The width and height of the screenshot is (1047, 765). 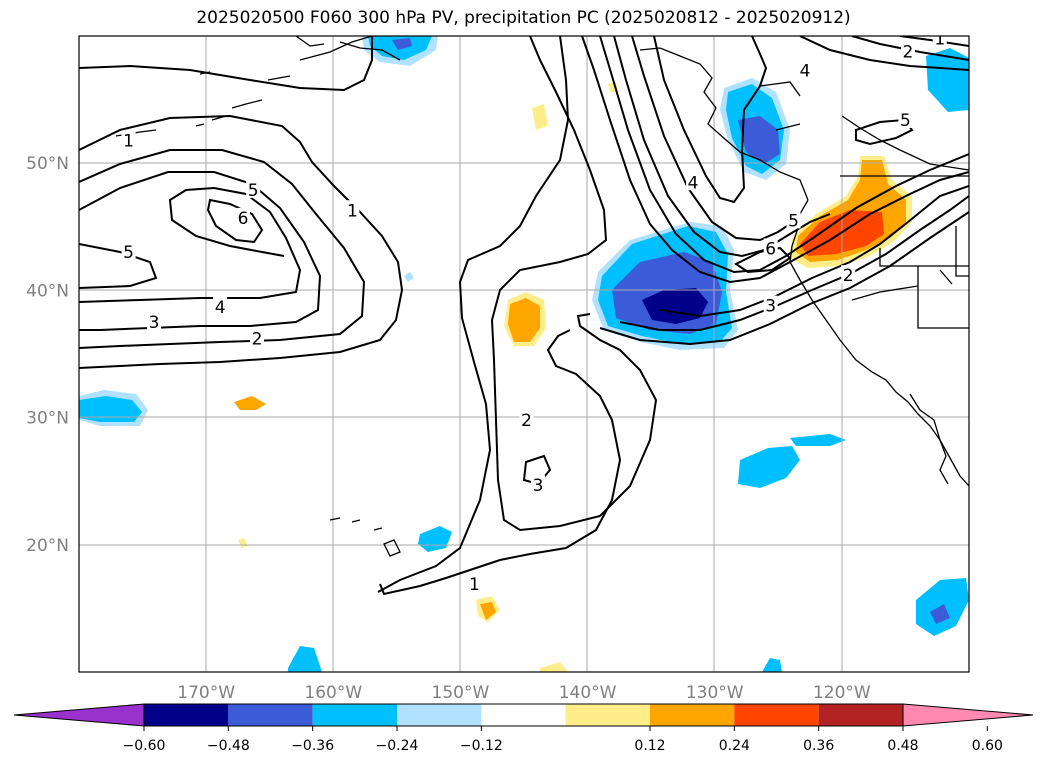 What do you see at coordinates (715, 693) in the screenshot?
I see `longitude-label: 130°W` at bounding box center [715, 693].